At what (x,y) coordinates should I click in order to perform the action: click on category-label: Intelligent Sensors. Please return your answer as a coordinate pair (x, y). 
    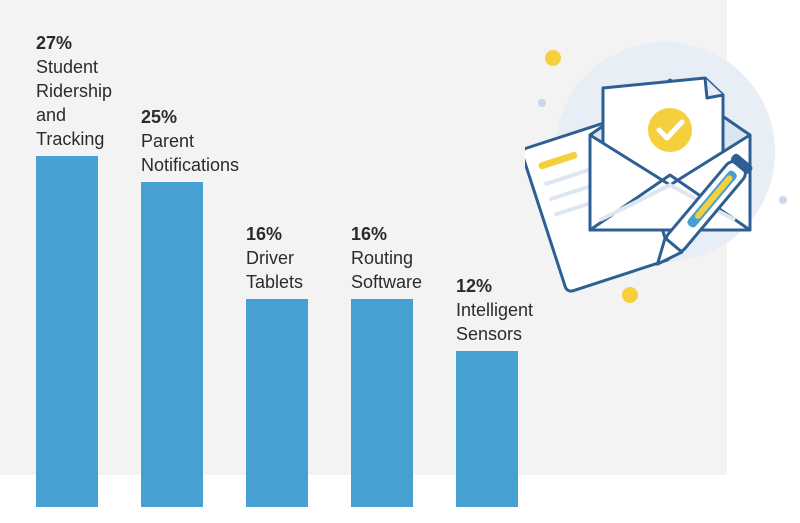
    Looking at the image, I should click on (495, 322).